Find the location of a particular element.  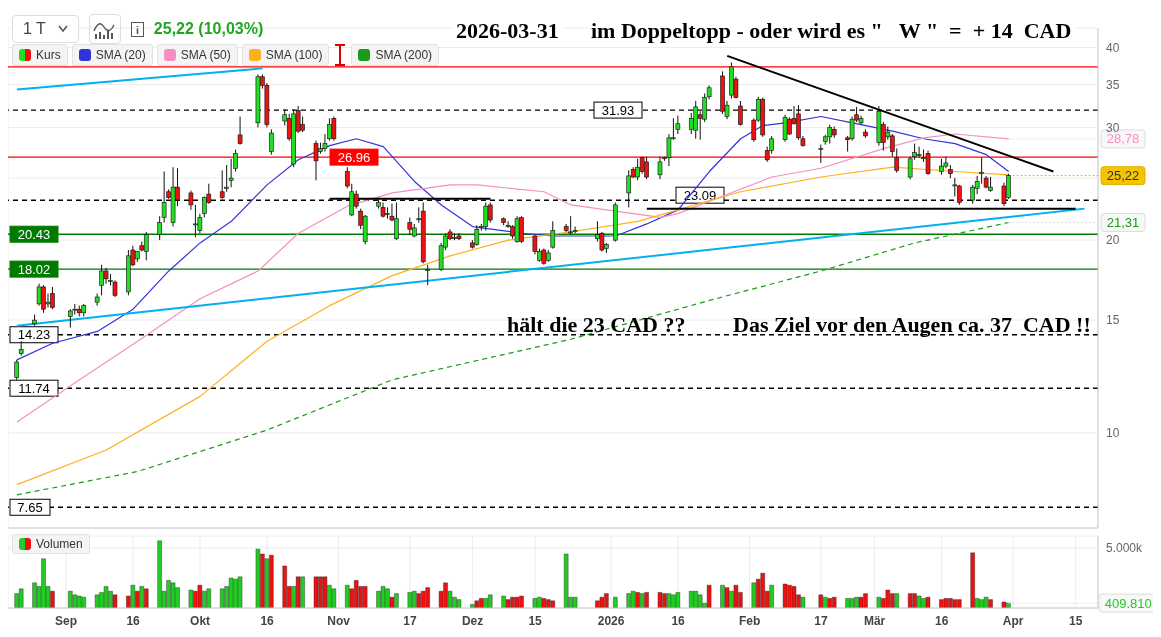

annotation: 2026-03-31 is located at coordinates (507, 31).